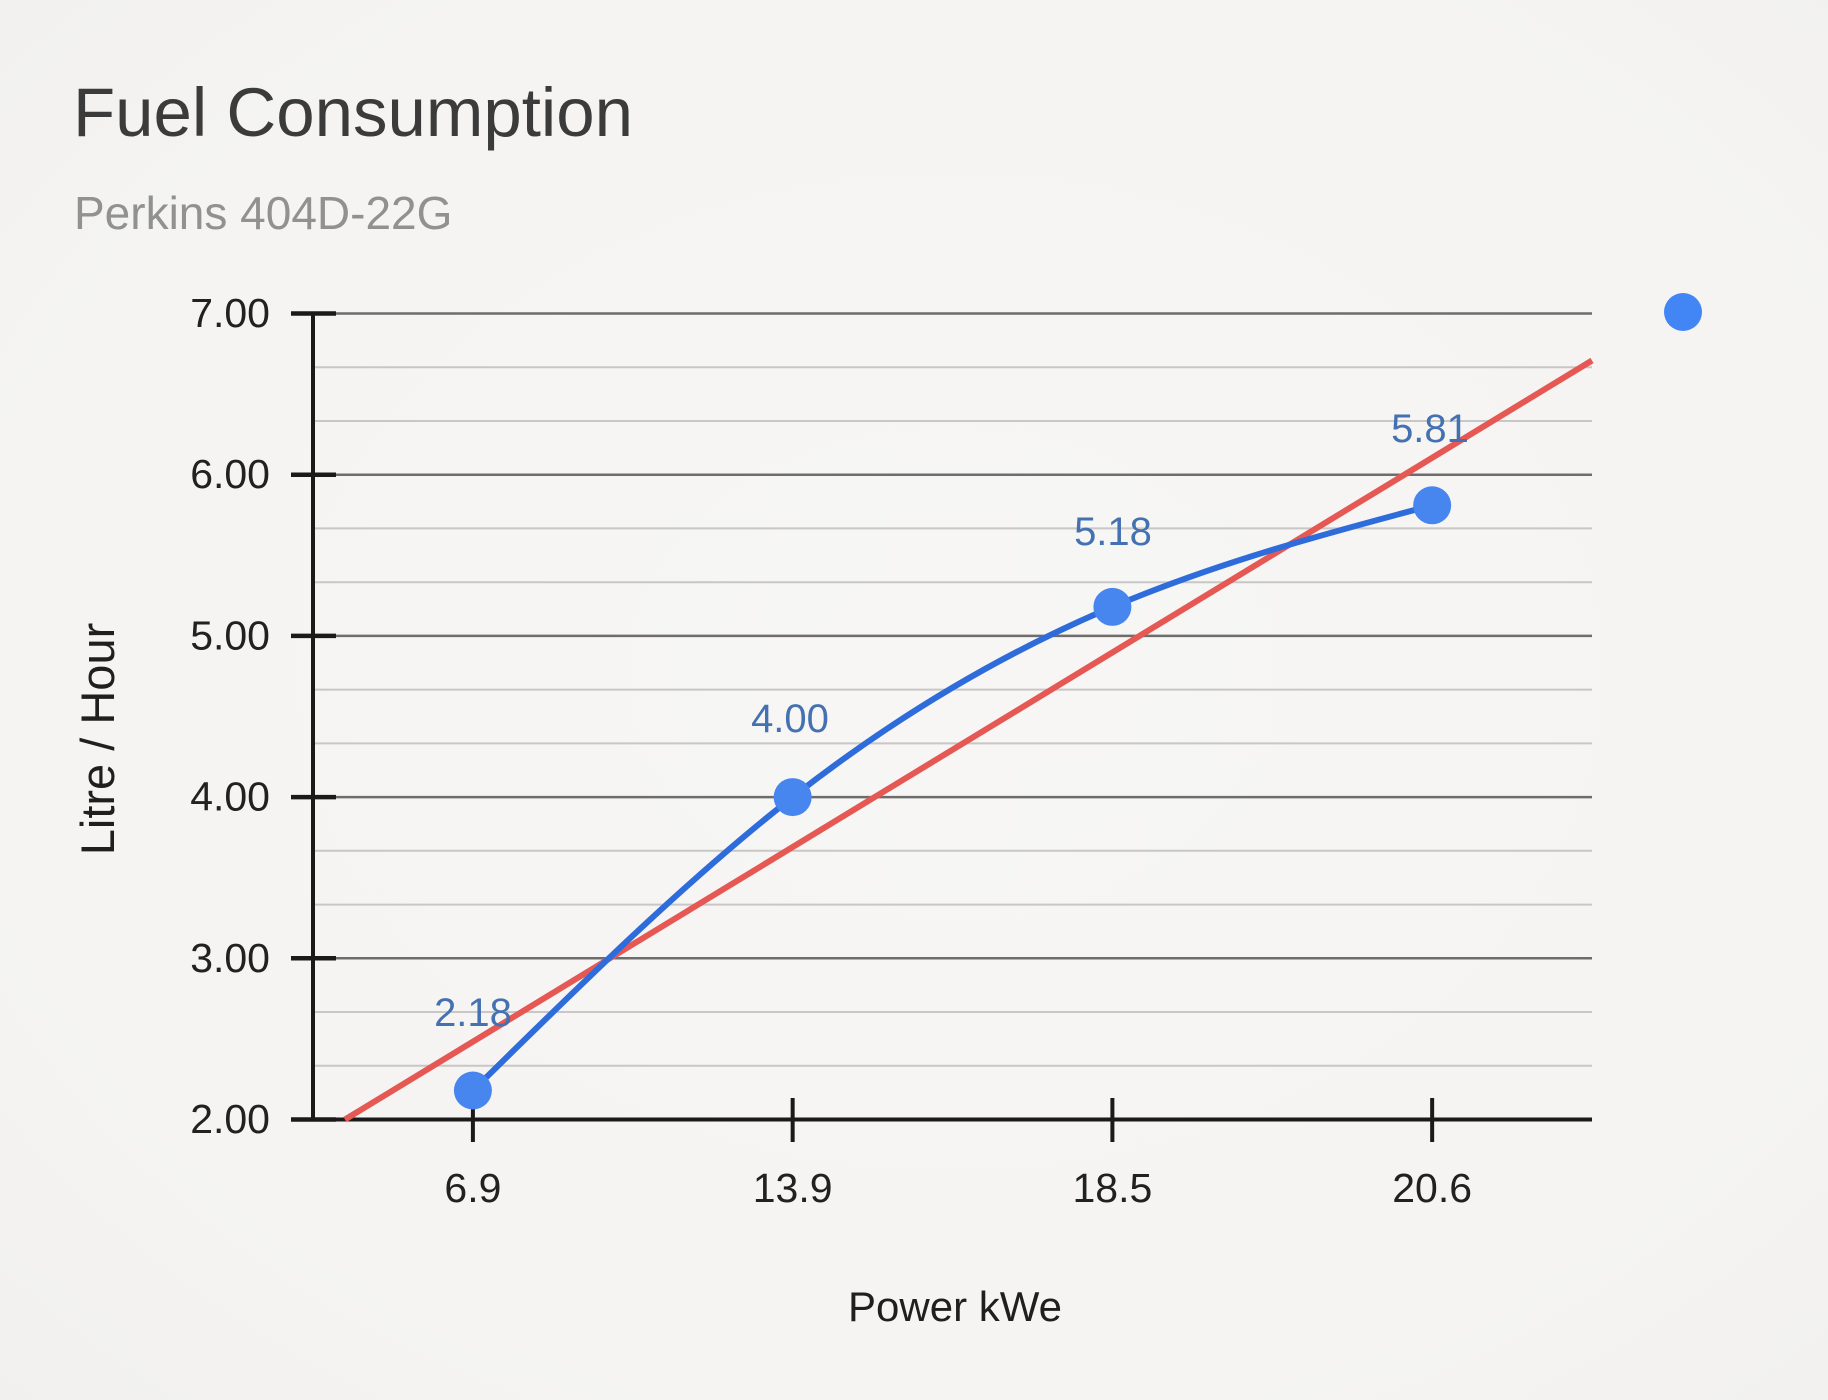 This screenshot has height=1400, width=1828. What do you see at coordinates (230, 1119) in the screenshot?
I see `svg-text: 2.00` at bounding box center [230, 1119].